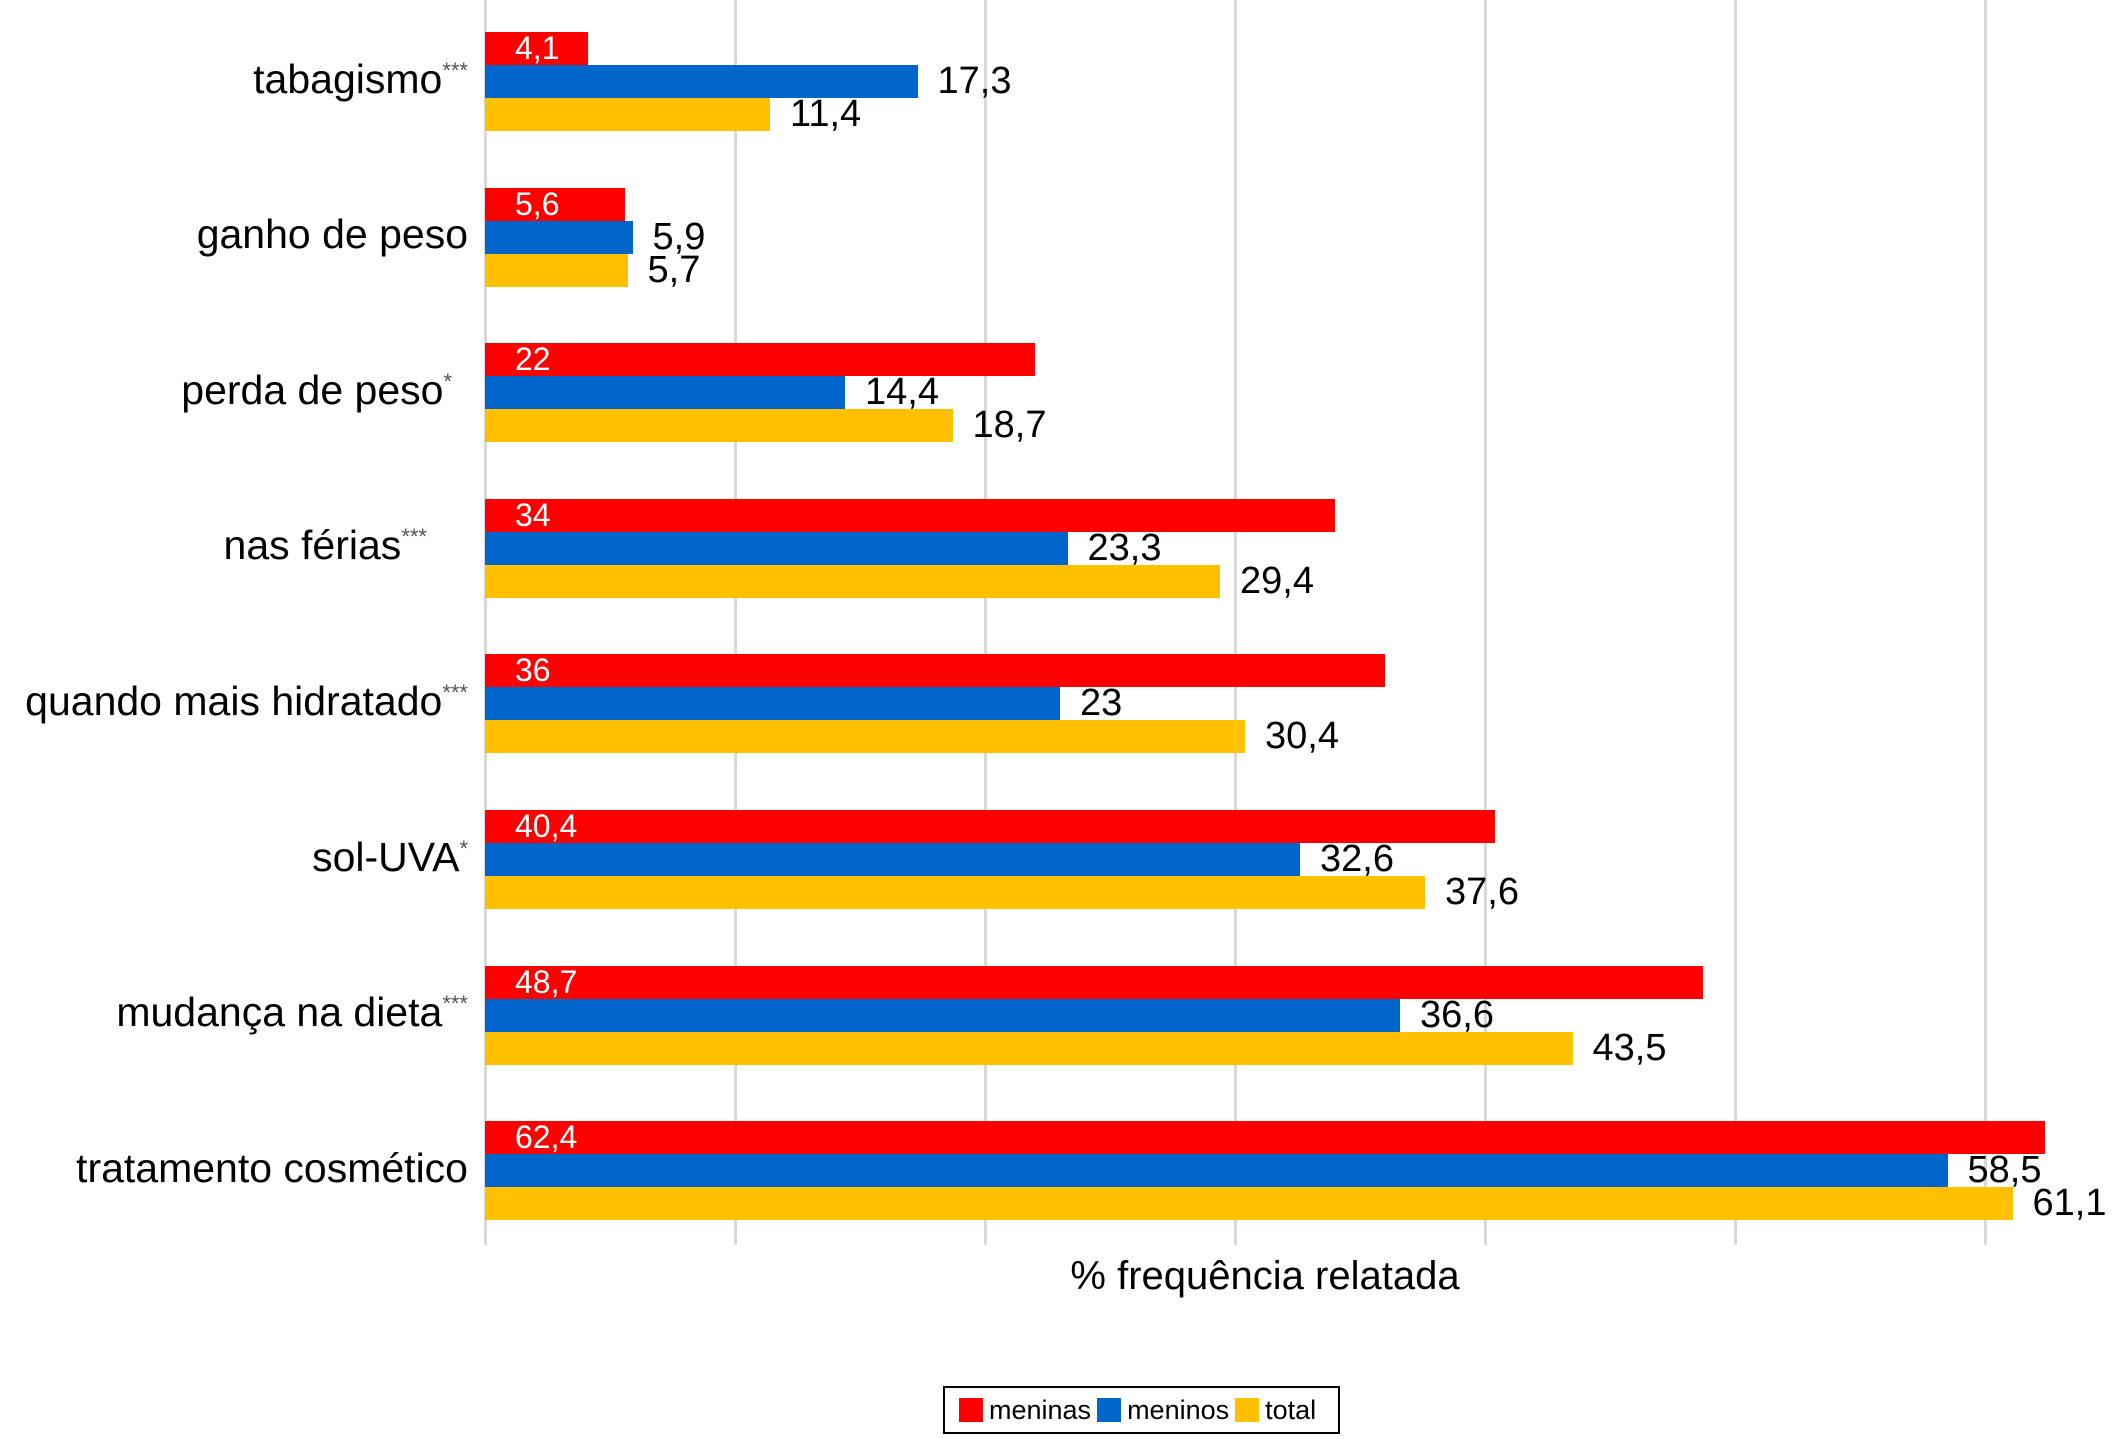 The height and width of the screenshot is (1439, 2120). What do you see at coordinates (1457, 1014) in the screenshot?
I see `value-label-meninos-mudanca-na-dieta: 36,6` at bounding box center [1457, 1014].